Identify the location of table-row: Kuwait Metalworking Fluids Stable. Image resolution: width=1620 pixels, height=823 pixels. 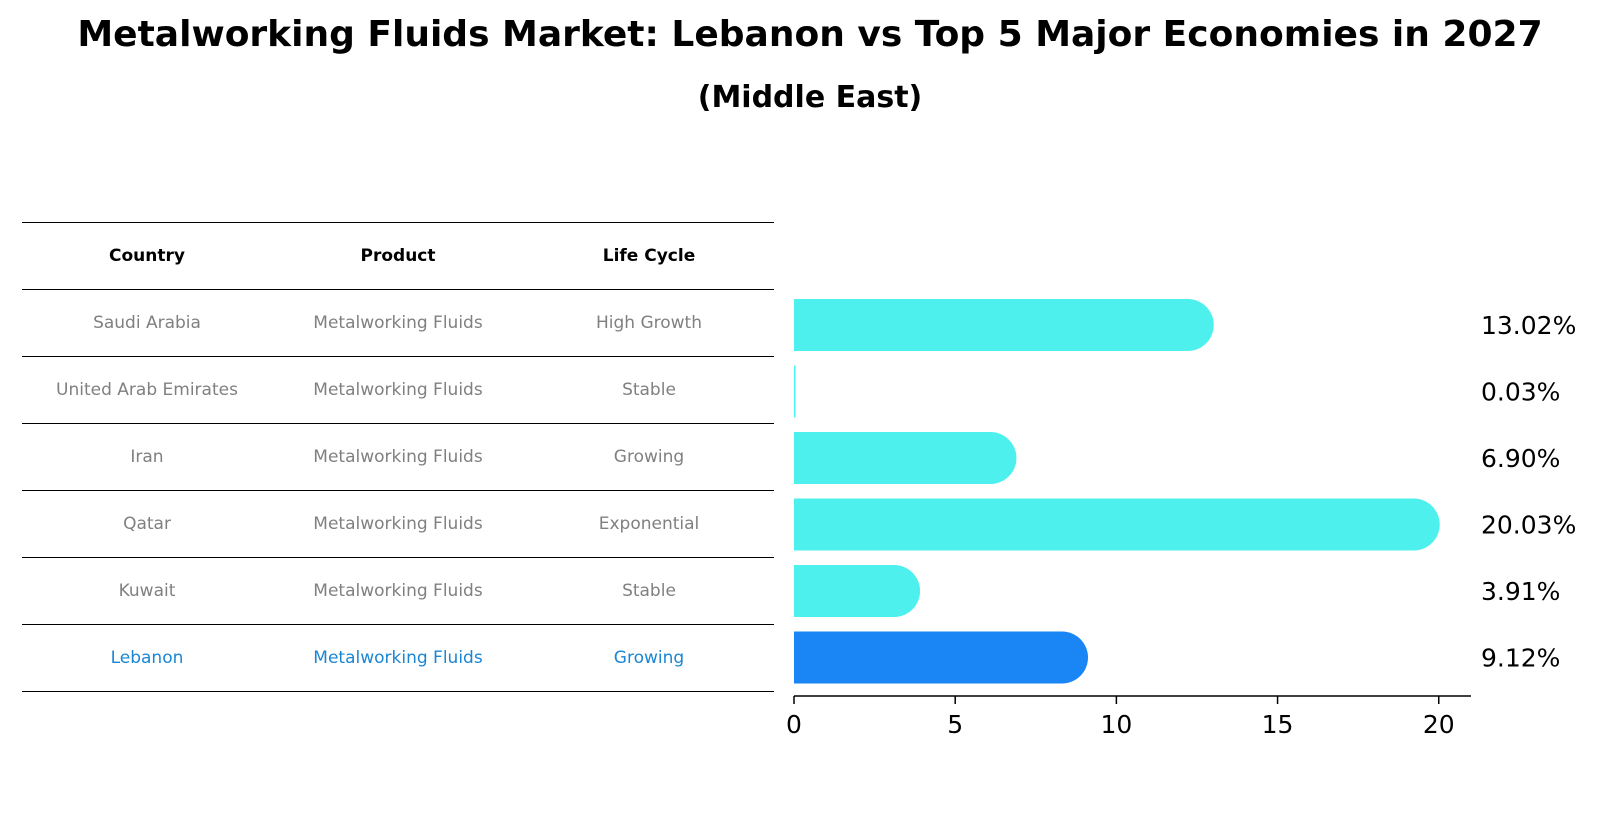
(398, 591).